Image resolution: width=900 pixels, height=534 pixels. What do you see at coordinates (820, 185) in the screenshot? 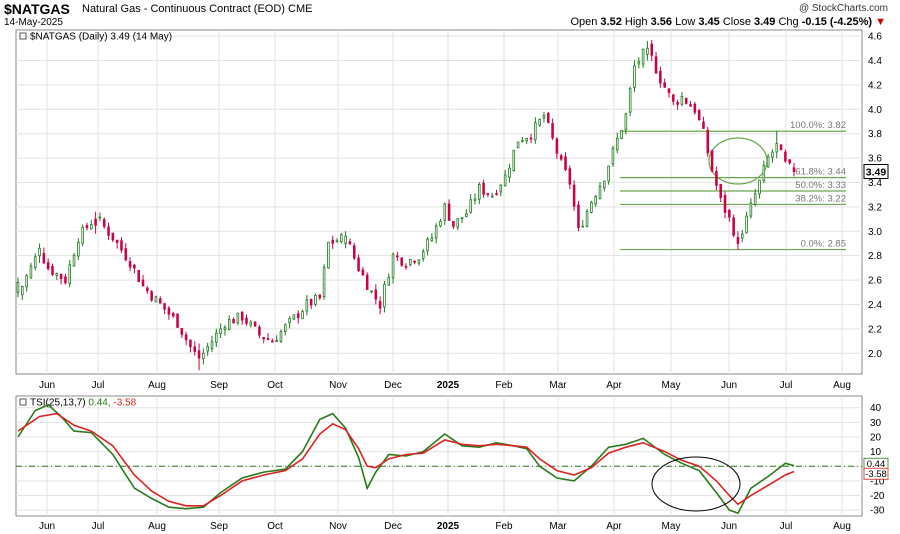
I see `fib-level-label: 50.0%: 3.33` at bounding box center [820, 185].